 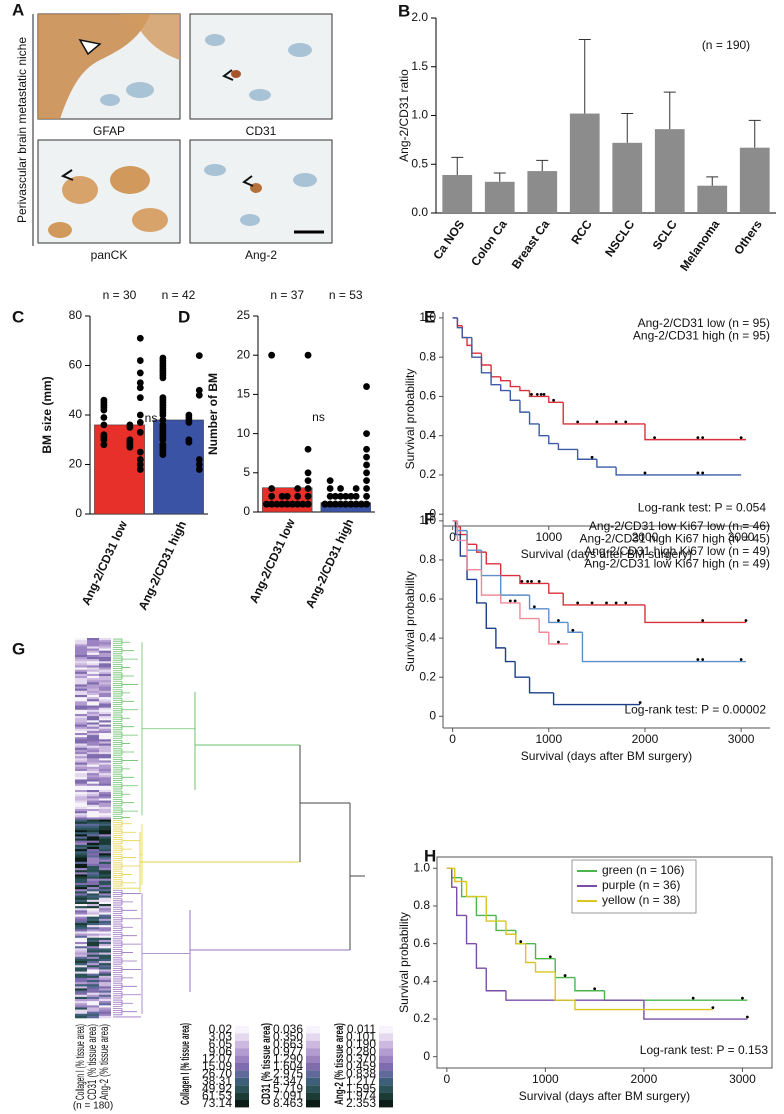 I want to click on dendrogram-branch, so click(x=122, y=849).